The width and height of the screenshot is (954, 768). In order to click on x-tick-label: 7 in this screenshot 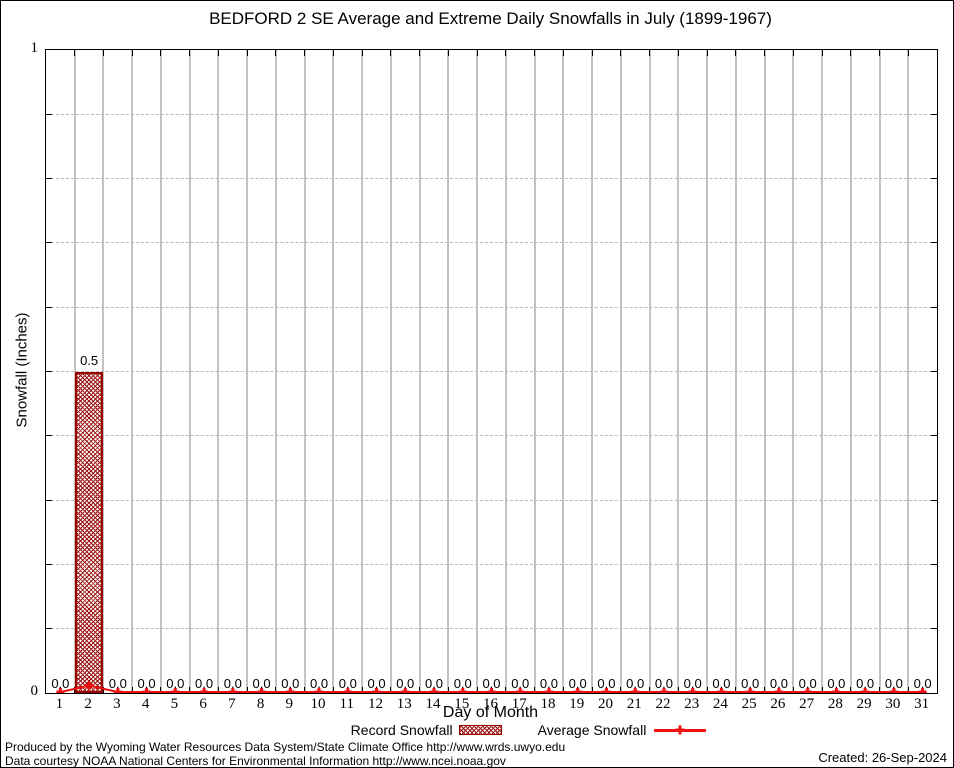, I will do `click(232, 704)`.